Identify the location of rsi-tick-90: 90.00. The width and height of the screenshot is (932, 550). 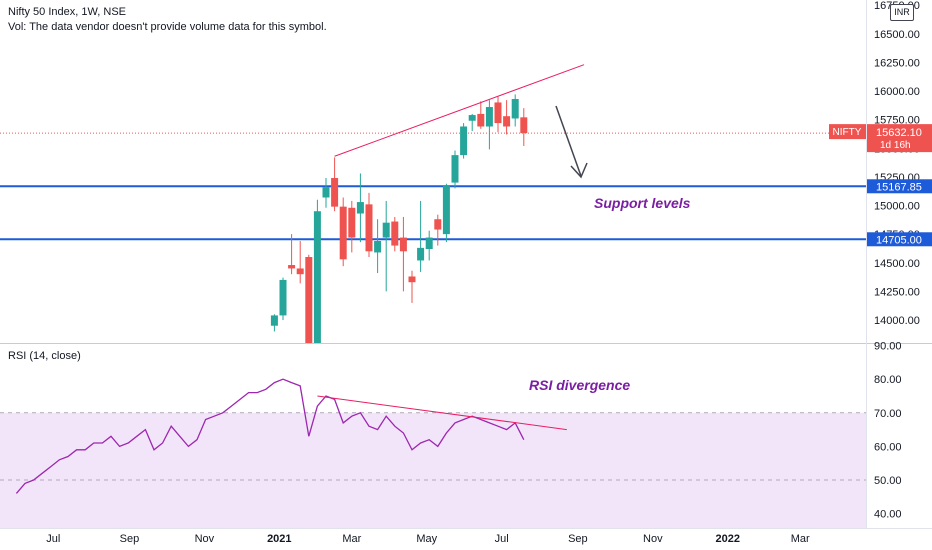
(888, 347).